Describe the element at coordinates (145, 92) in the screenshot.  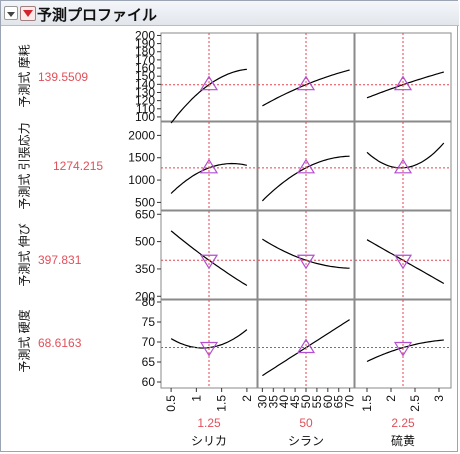
I see `y-tick-label: 130` at that location.